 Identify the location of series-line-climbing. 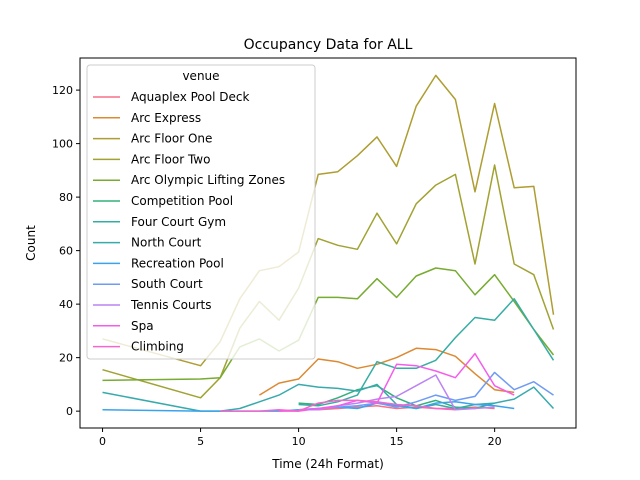
(338, 405).